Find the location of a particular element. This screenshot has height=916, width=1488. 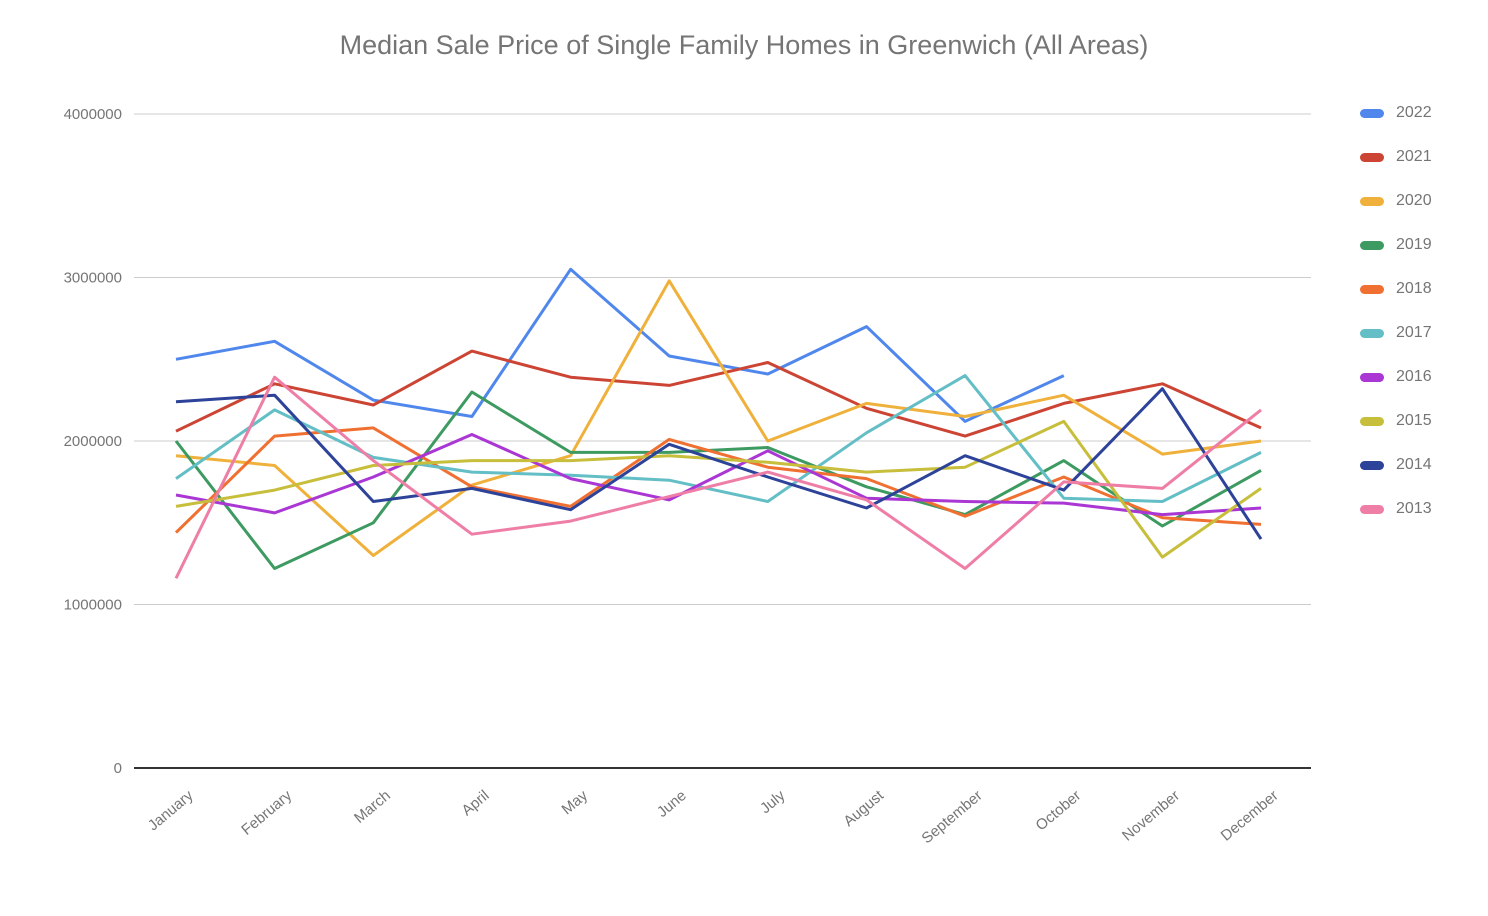

legend: 2022 2021 2020 2019 2018 2017 2016 2015 2014 2013 is located at coordinates (1396, 311).